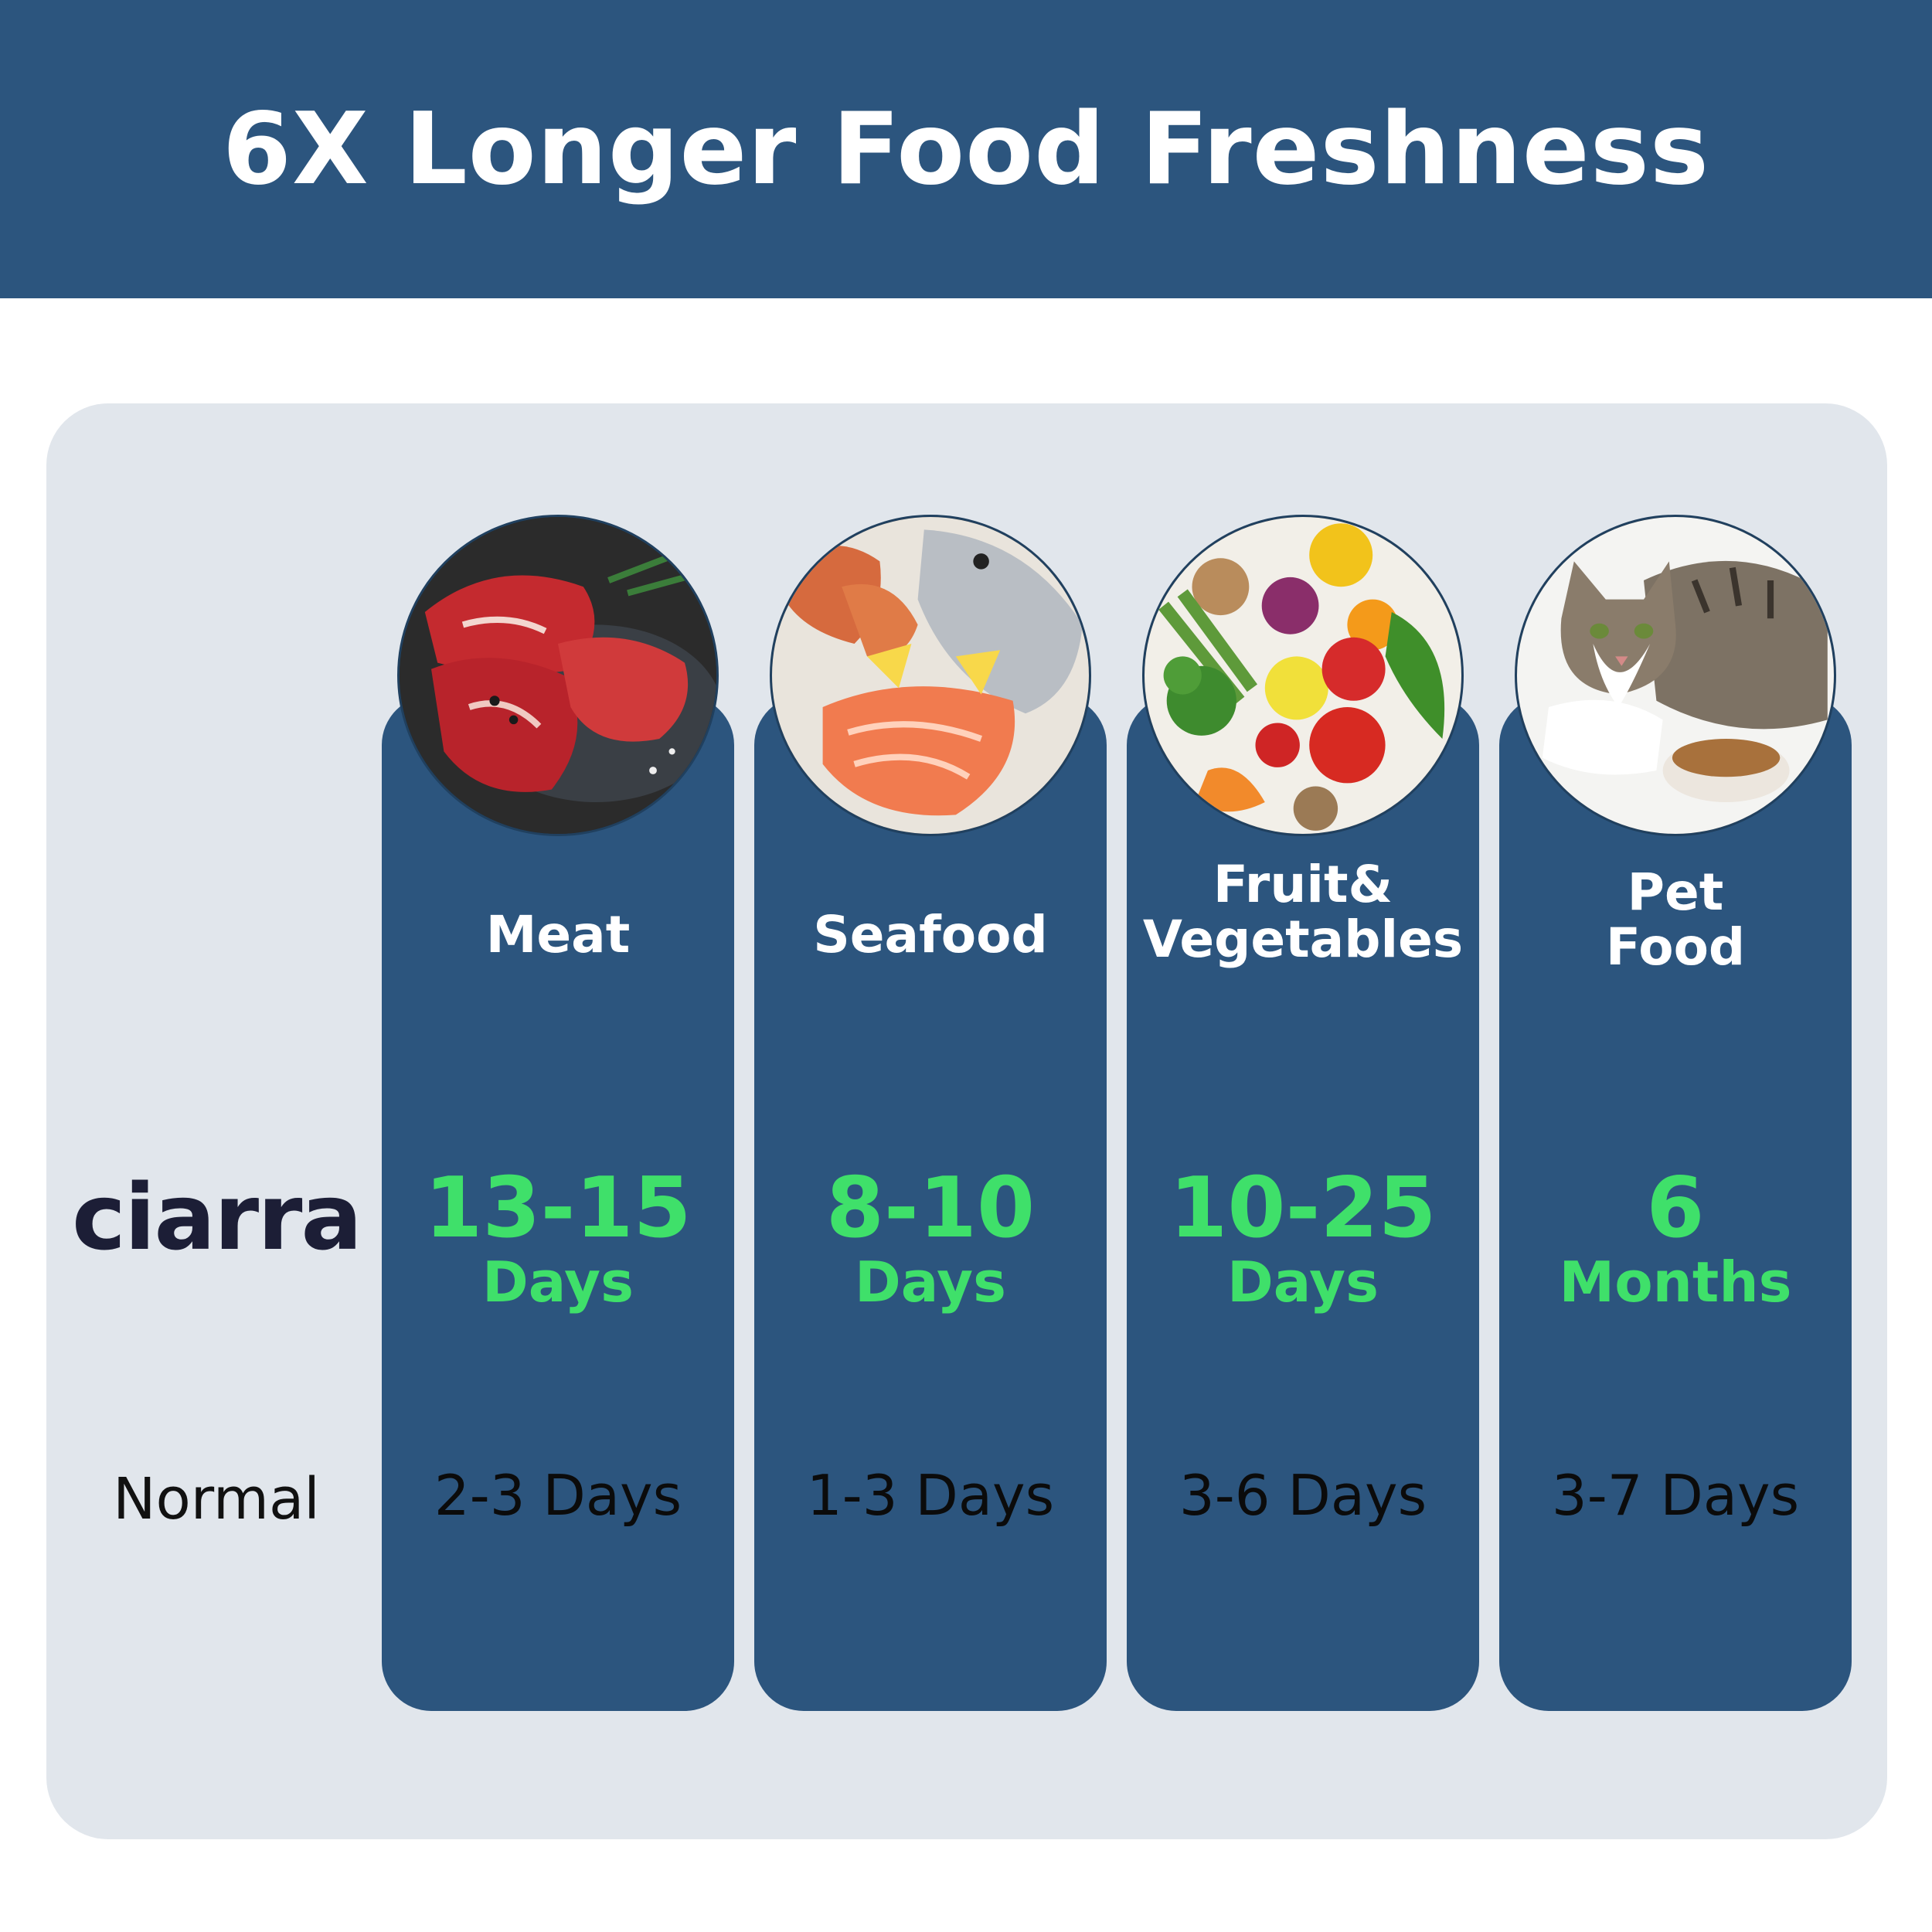 This screenshot has width=1932, height=1932. I want to click on brand-logo: ciarra, so click(216, 1217).